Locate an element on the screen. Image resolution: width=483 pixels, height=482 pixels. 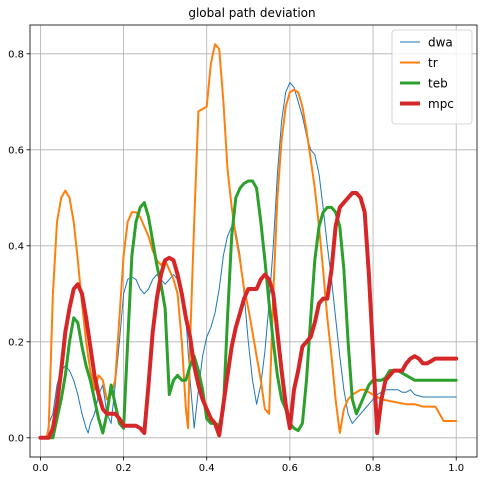
legend-label-teb: teb is located at coordinates (438, 84).